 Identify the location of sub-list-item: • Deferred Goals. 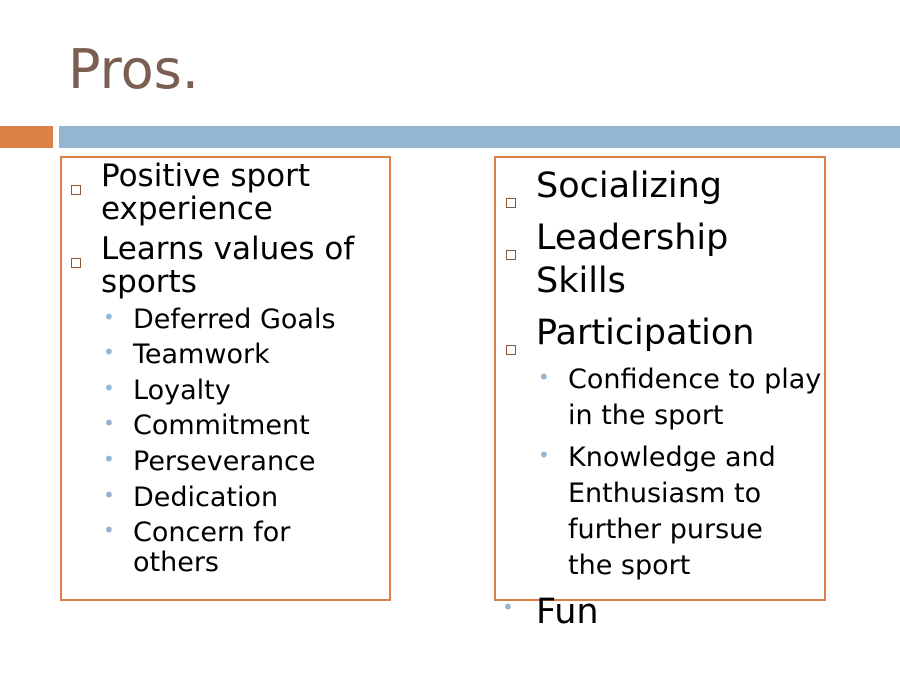
(243, 320).